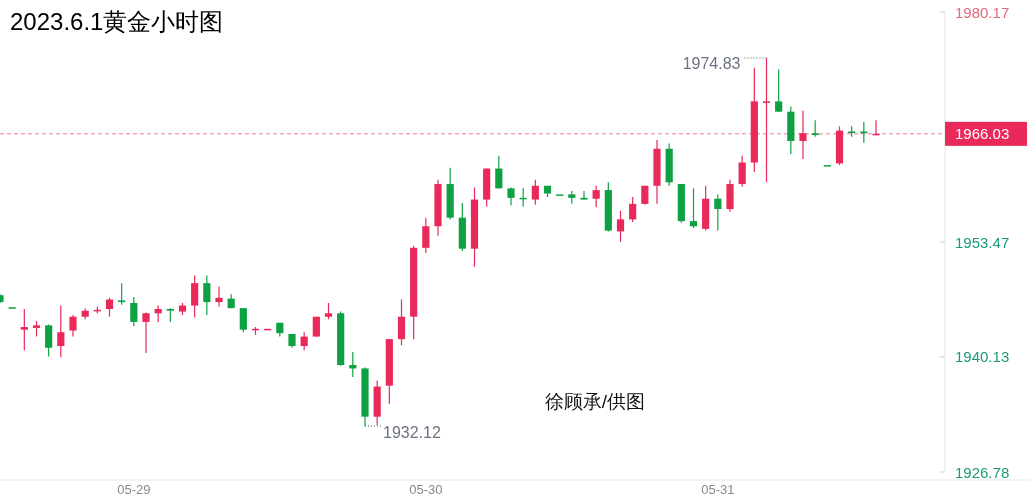 This screenshot has height=499, width=1030. I want to click on annotation: 1932.12, so click(412, 432).